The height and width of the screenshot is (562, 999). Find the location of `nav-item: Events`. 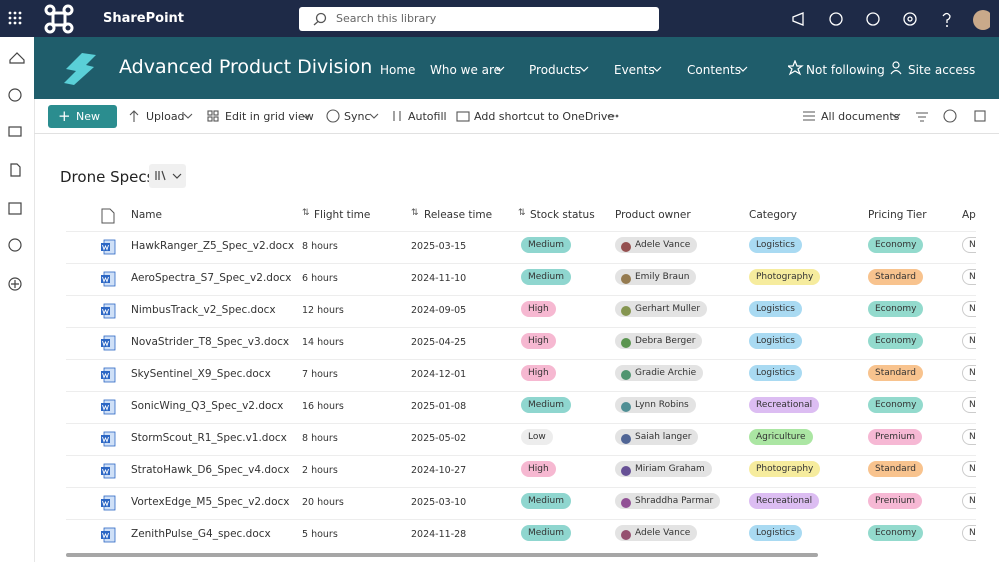

nav-item: Events is located at coordinates (634, 70).